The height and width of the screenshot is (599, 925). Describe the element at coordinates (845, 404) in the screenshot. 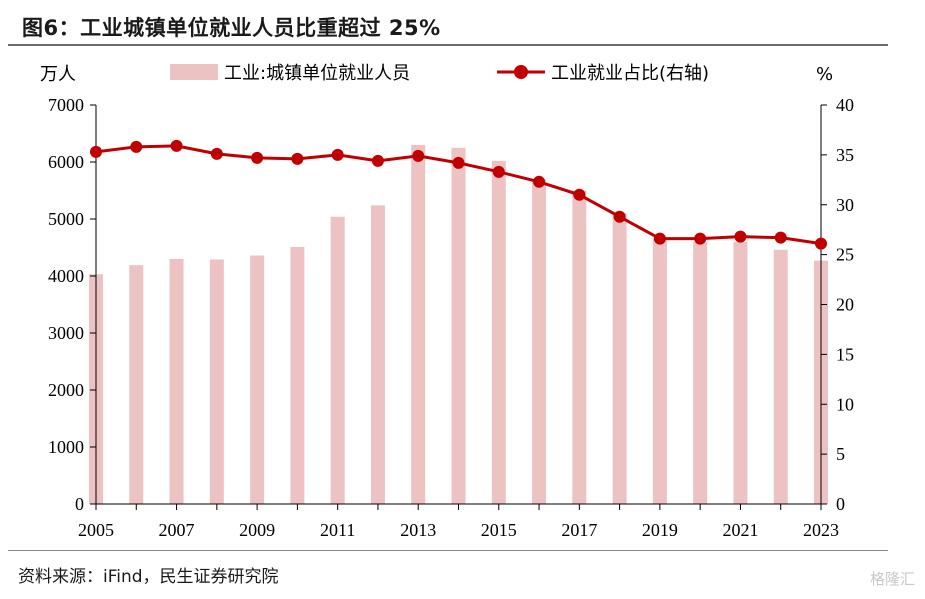

I see `right-tick-label-10: 10` at that location.